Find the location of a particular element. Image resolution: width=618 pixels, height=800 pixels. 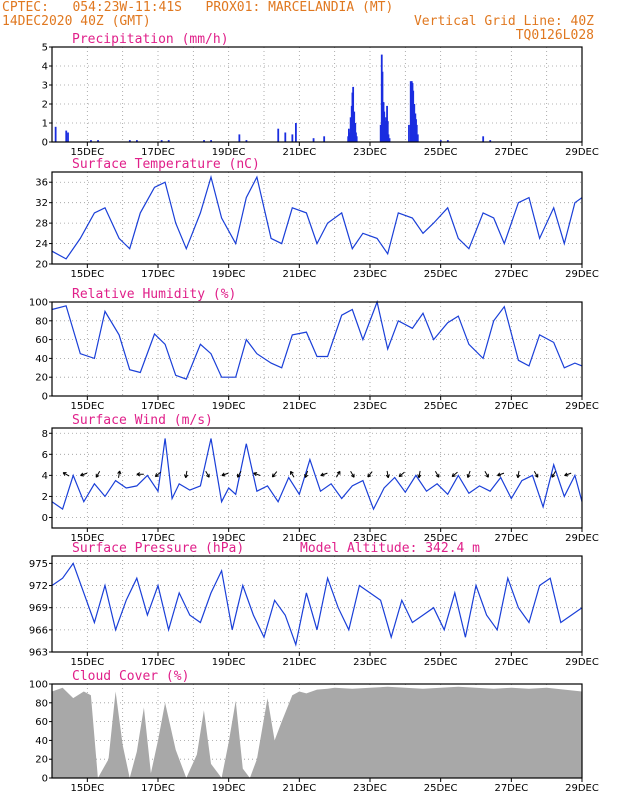

ytick-label-0-2: 2 is located at coordinates (45, 105).